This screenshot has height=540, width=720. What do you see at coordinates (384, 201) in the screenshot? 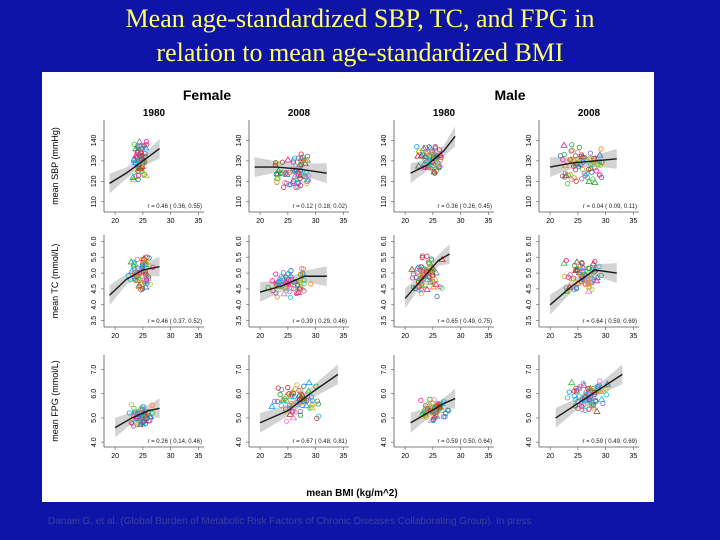
I see `y-tick-label: 110` at bounding box center [384, 201].